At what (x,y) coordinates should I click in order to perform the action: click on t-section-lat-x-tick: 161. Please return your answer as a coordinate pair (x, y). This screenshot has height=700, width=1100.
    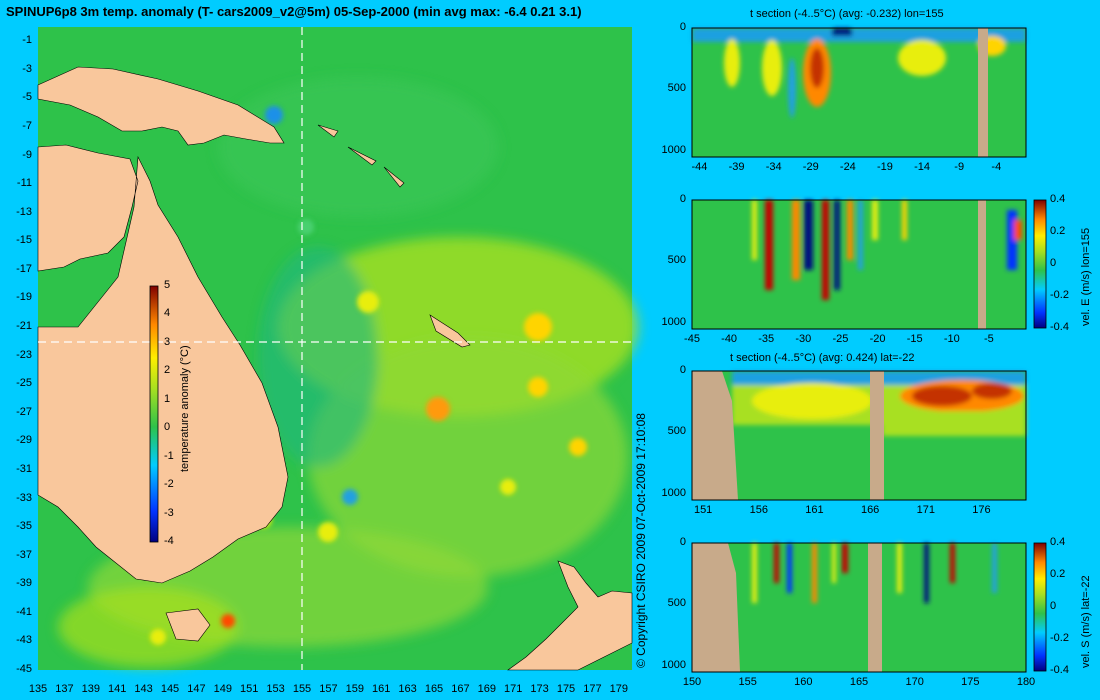
    Looking at the image, I should click on (814, 510).